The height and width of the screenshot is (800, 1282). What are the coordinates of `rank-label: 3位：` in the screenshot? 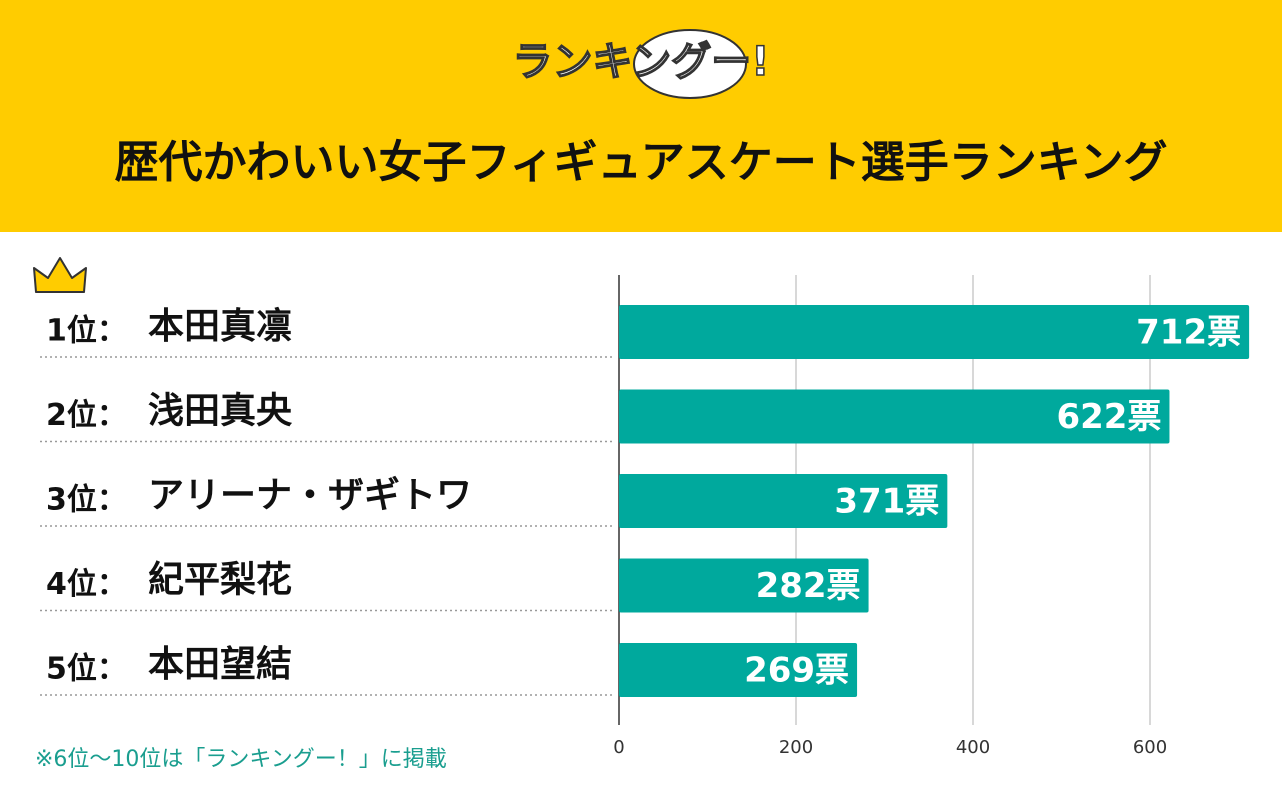 It's located at (86, 500).